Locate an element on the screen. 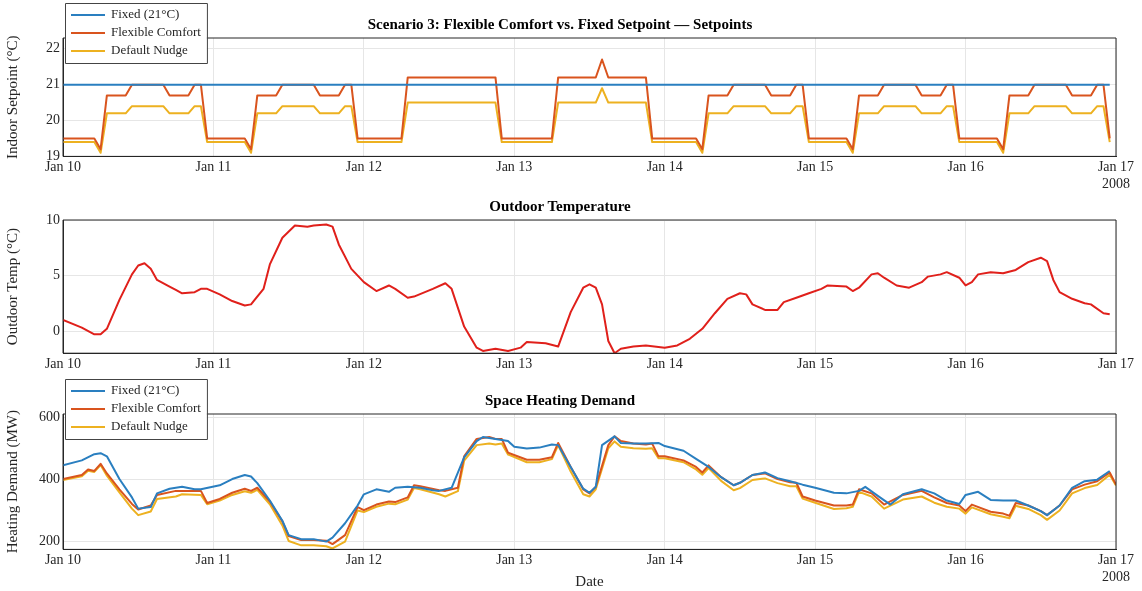 Image resolution: width=1142 pixels, height=591 pixels. x-axis-title: Date is located at coordinates (589, 580).